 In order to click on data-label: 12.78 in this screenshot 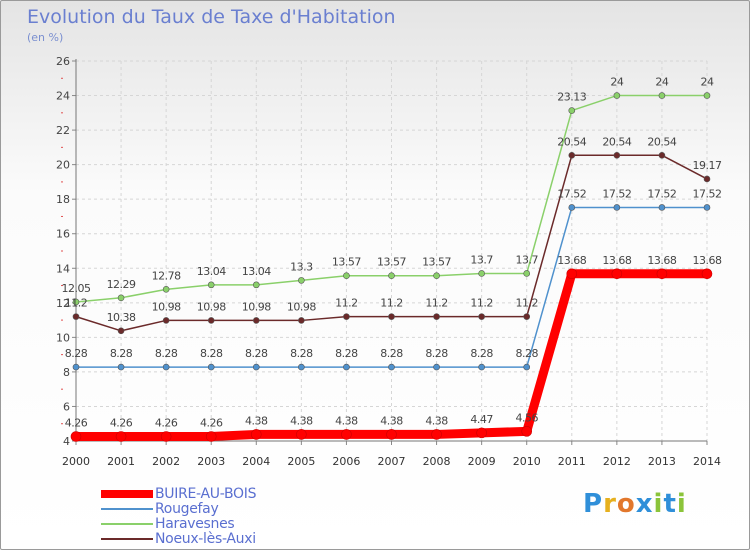, I will do `click(166, 275)`.